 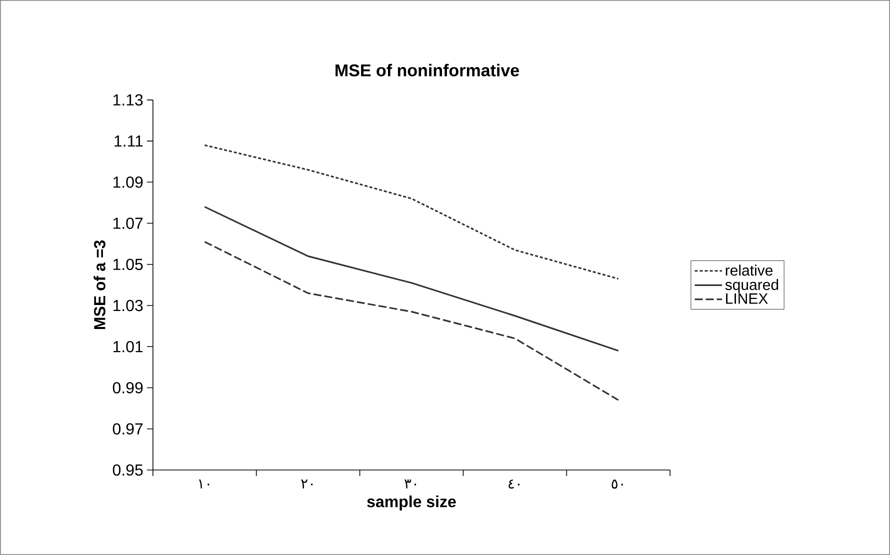 What do you see at coordinates (128, 264) in the screenshot?
I see `y-tick-label: 1.05` at bounding box center [128, 264].